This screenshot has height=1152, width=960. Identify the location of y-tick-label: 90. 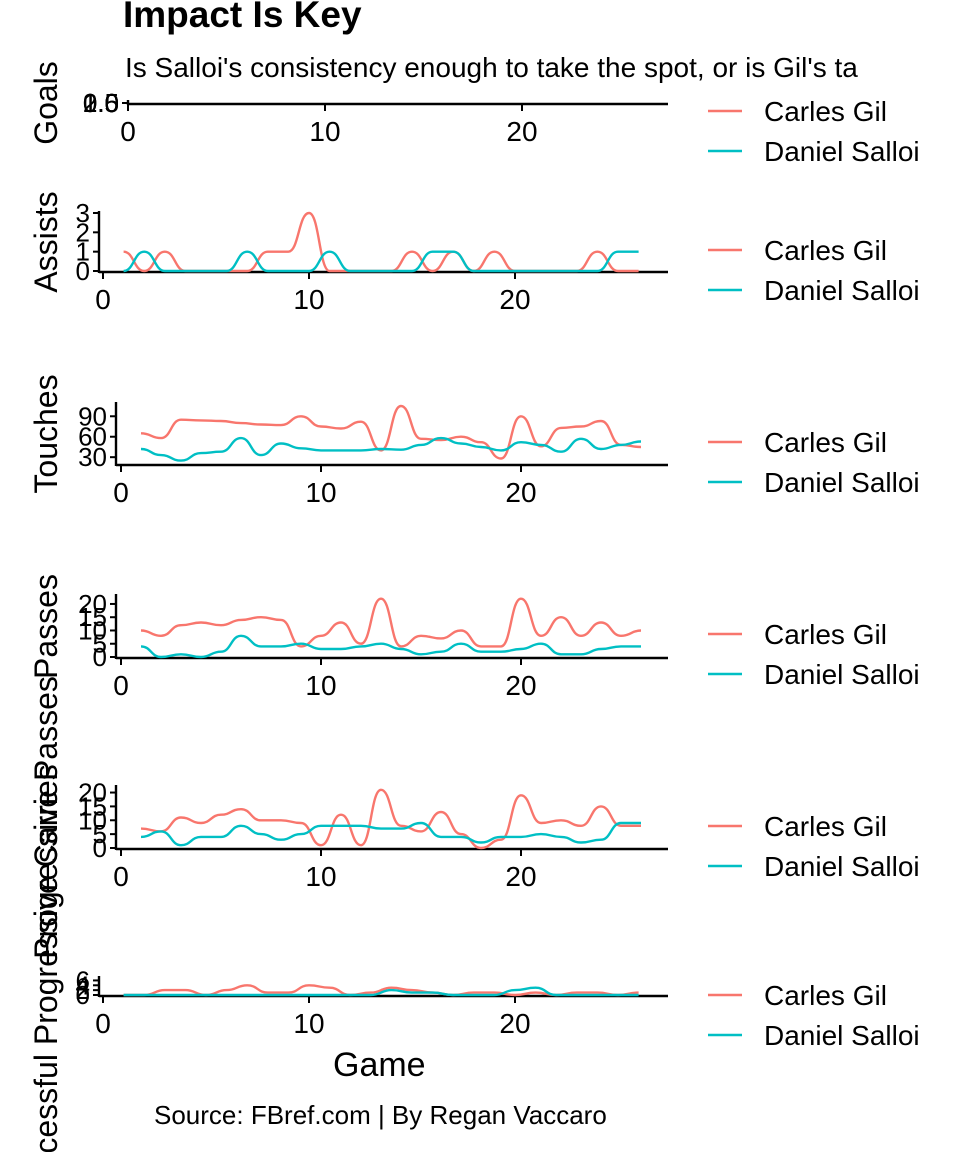
(92, 416).